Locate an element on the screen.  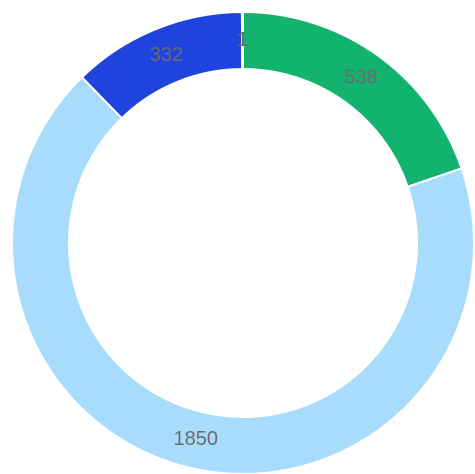
value-label: 1850 is located at coordinates (196, 439).